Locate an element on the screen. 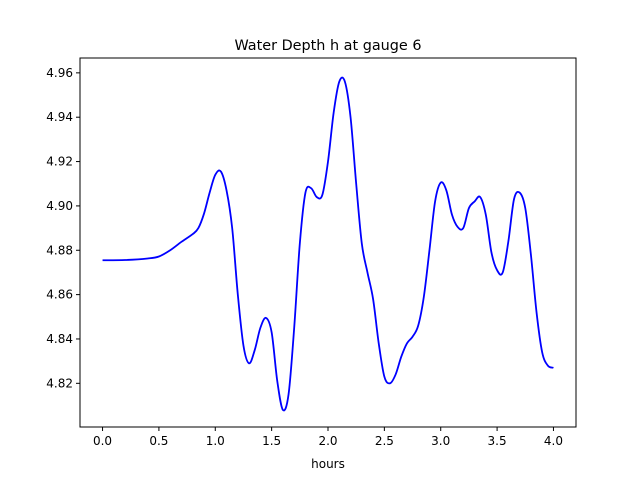 This screenshot has width=640, height=485. x-tick-label: 1.5 is located at coordinates (271, 441).